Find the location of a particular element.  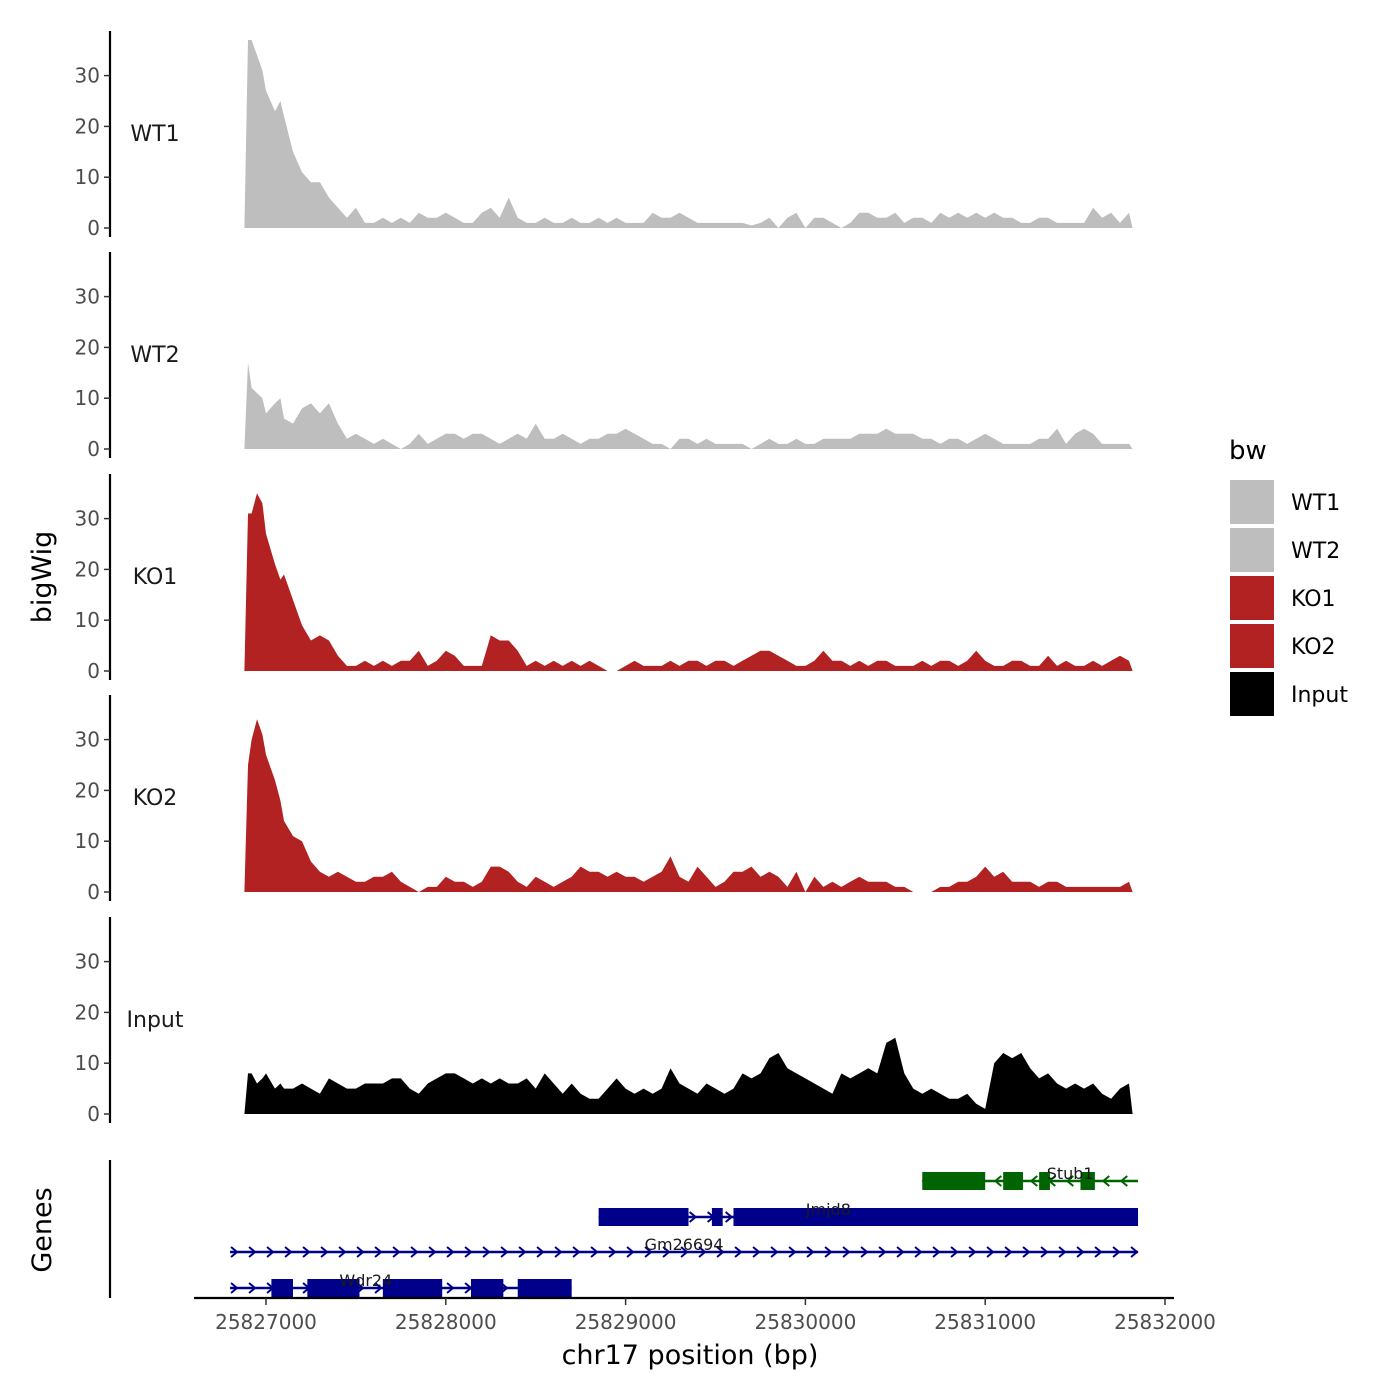

legend-title: bw is located at coordinates (1248, 451).